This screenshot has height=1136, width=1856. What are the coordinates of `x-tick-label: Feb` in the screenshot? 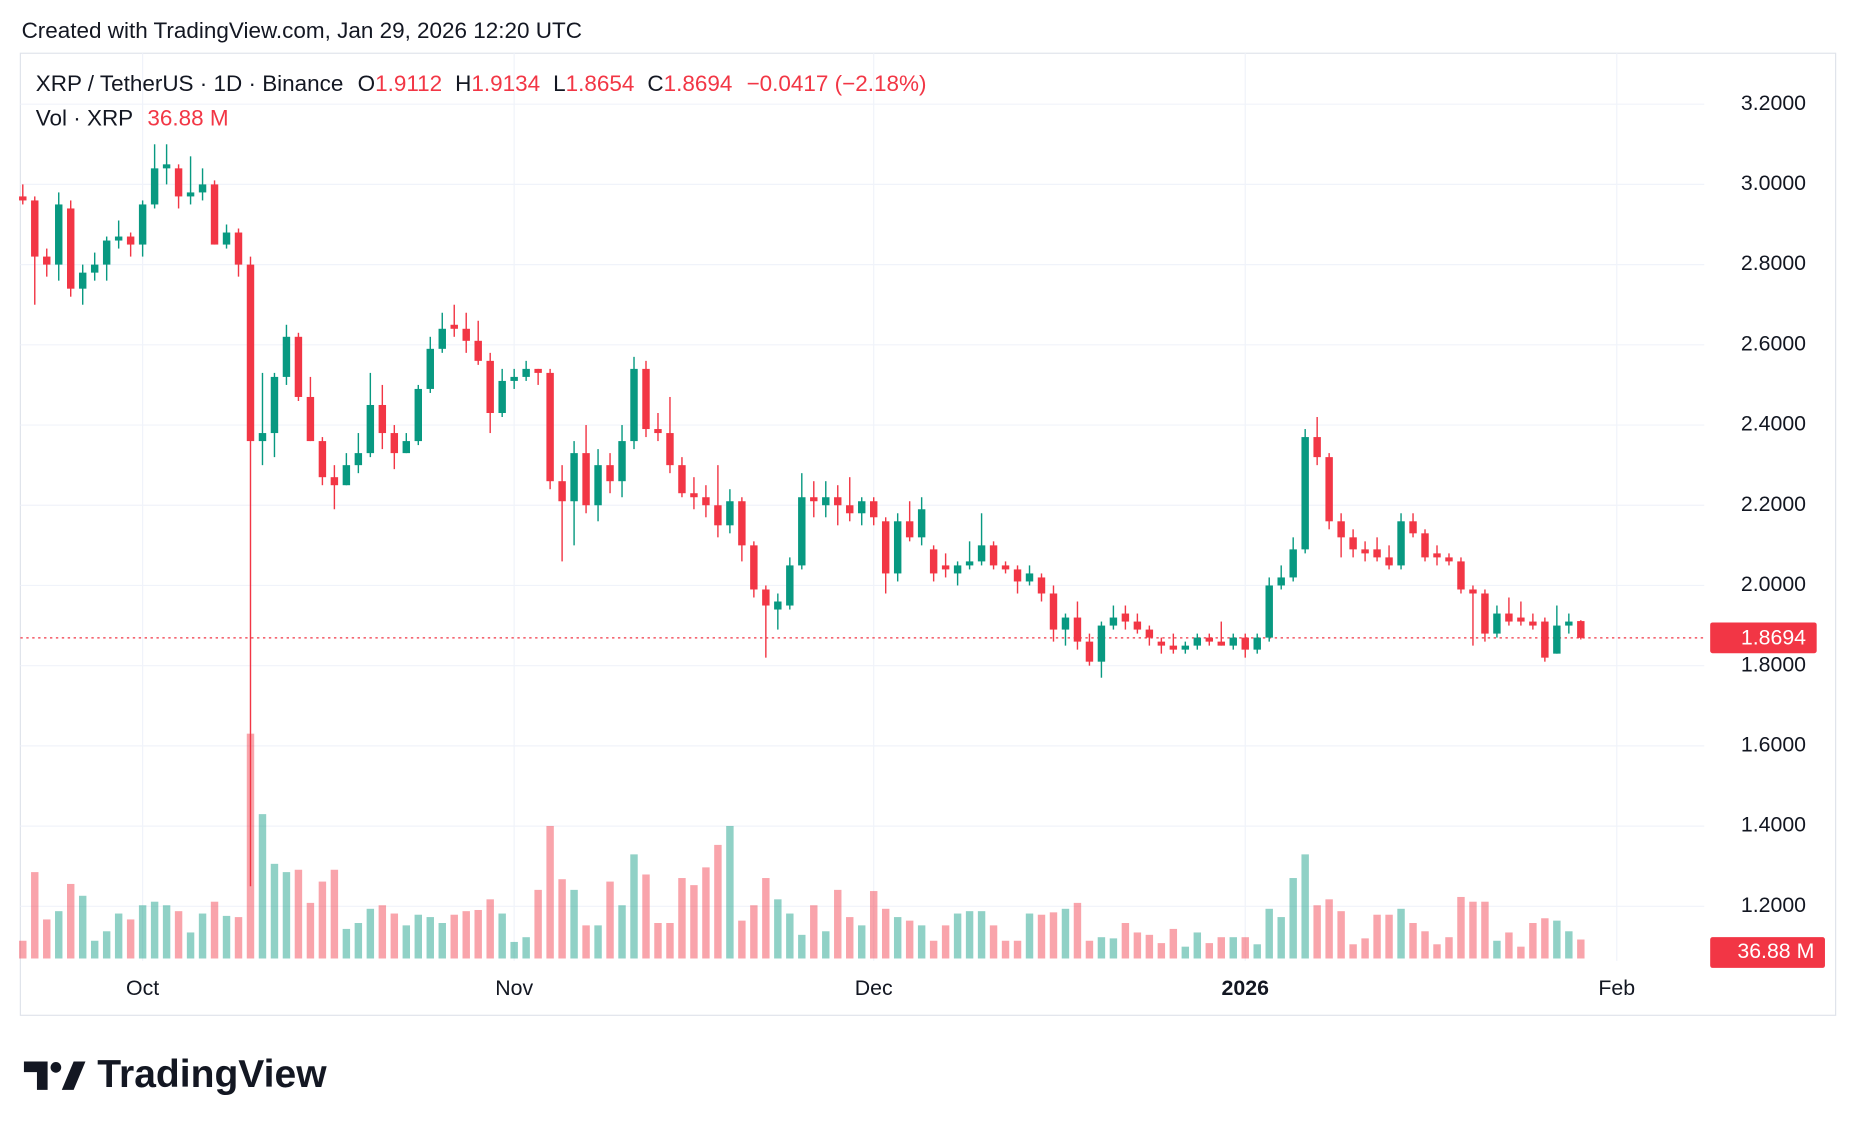 It's located at (1616, 988).